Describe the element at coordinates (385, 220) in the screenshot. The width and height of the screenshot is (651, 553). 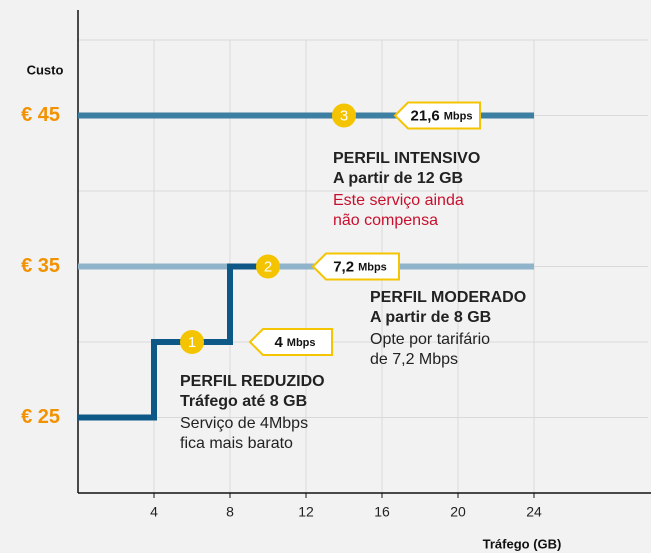
I see `annotation-text: não compensa` at that location.